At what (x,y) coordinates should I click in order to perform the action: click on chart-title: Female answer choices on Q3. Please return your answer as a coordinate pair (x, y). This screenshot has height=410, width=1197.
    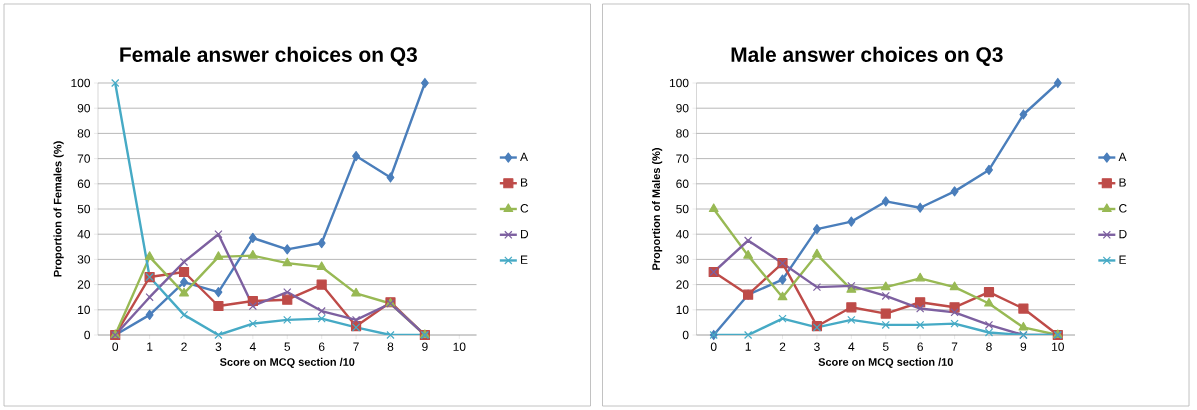
    Looking at the image, I should click on (268, 56).